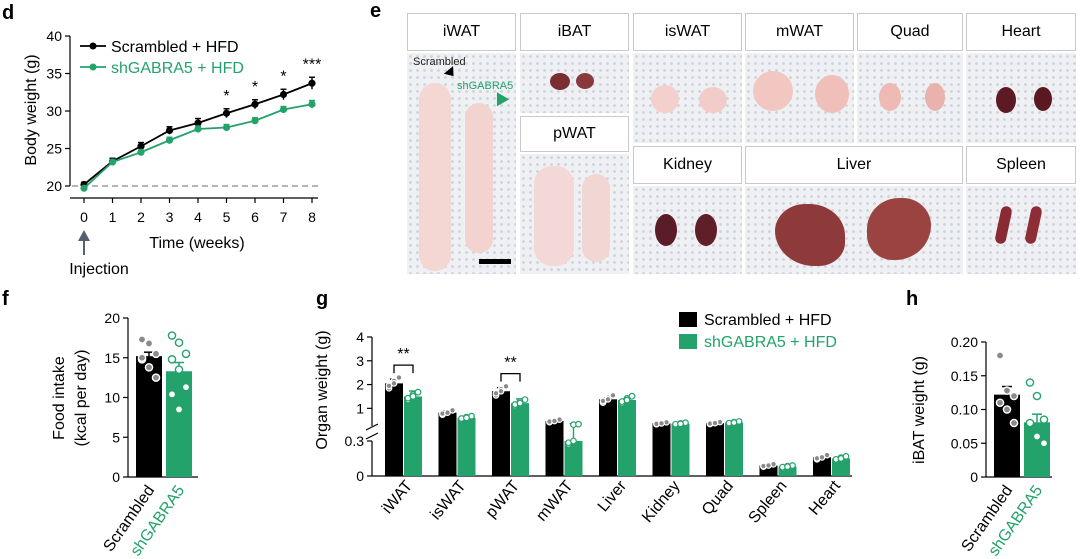 This screenshot has width=1080, height=559. What do you see at coordinates (964, 443) in the screenshot?
I see `y-tick-label: 0.05` at bounding box center [964, 443].